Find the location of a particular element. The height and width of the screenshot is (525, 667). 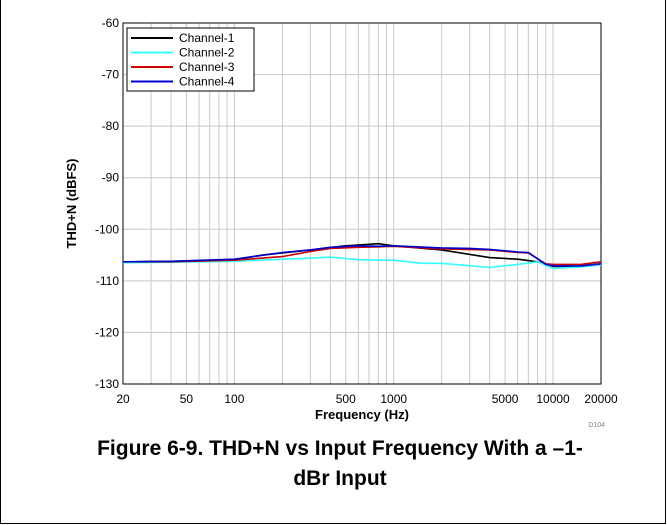

x-tick-label: 20 is located at coordinates (123, 399).